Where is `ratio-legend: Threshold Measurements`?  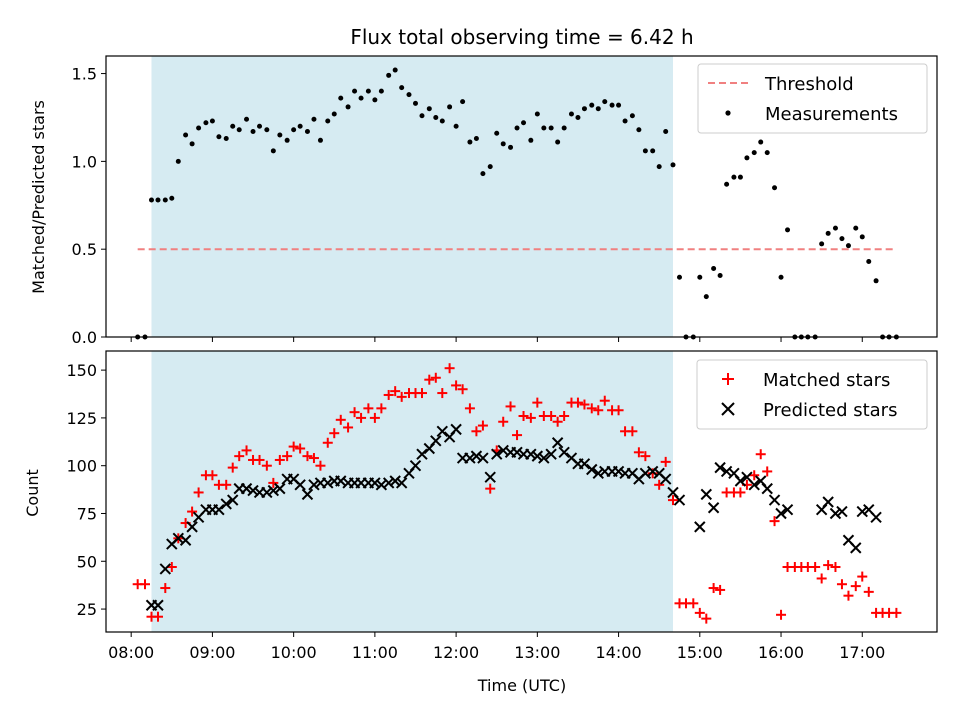 ratio-legend: Threshold Measurements is located at coordinates (812, 98).